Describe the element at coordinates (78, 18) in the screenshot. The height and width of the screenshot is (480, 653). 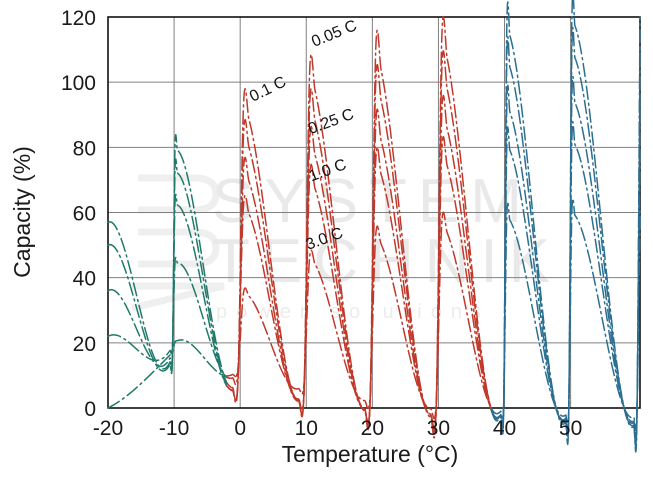
I see `y-tick-label: 120` at that location.